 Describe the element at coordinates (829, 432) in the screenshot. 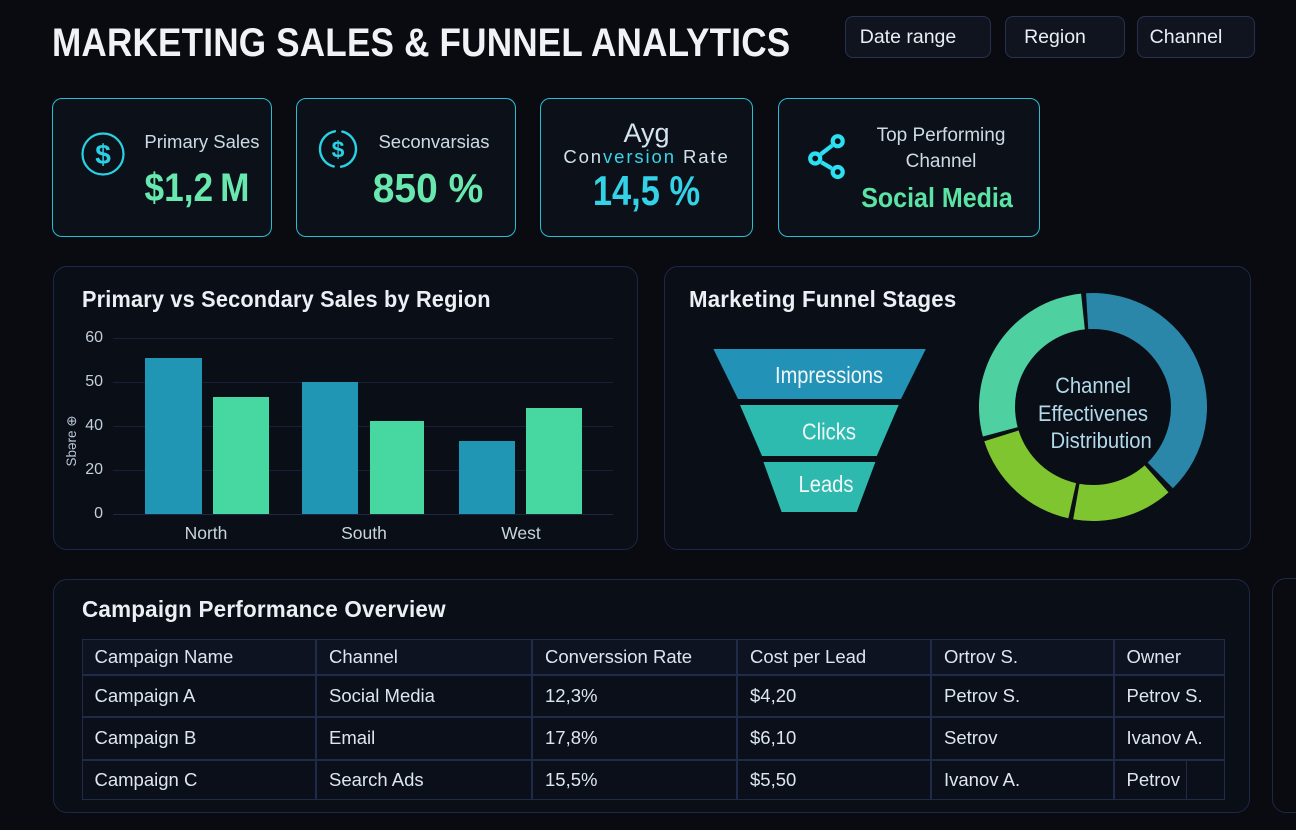

I see `svg-text: Clicks` at that location.